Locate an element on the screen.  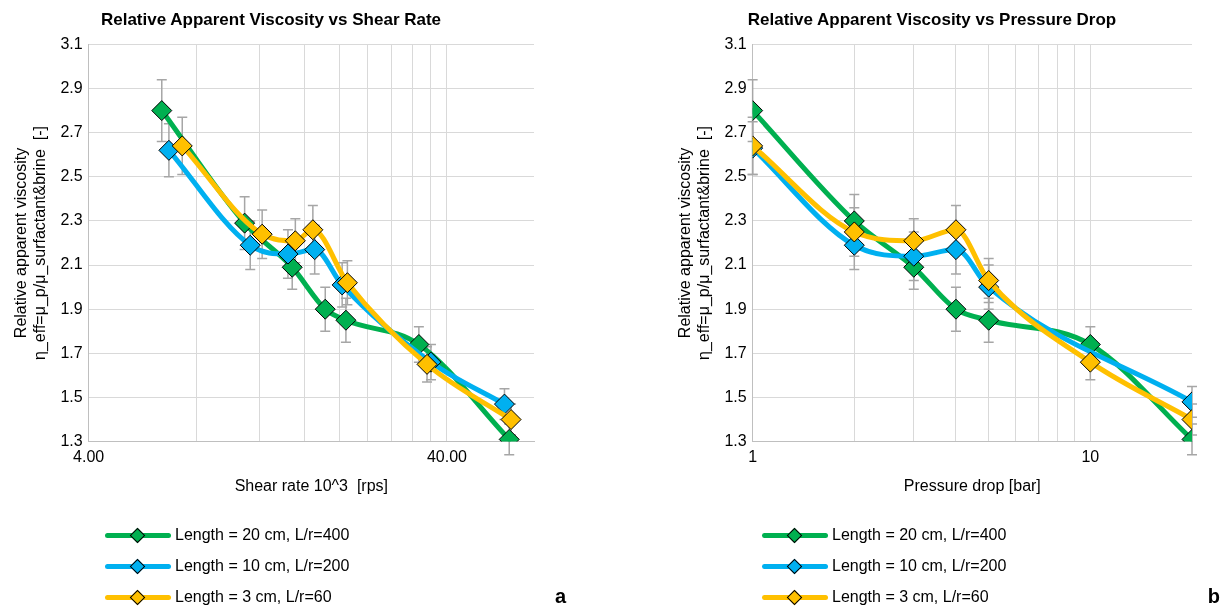
chart-title: Relative Apparent Viscosity vs Shear Rate is located at coordinates (271, 19).